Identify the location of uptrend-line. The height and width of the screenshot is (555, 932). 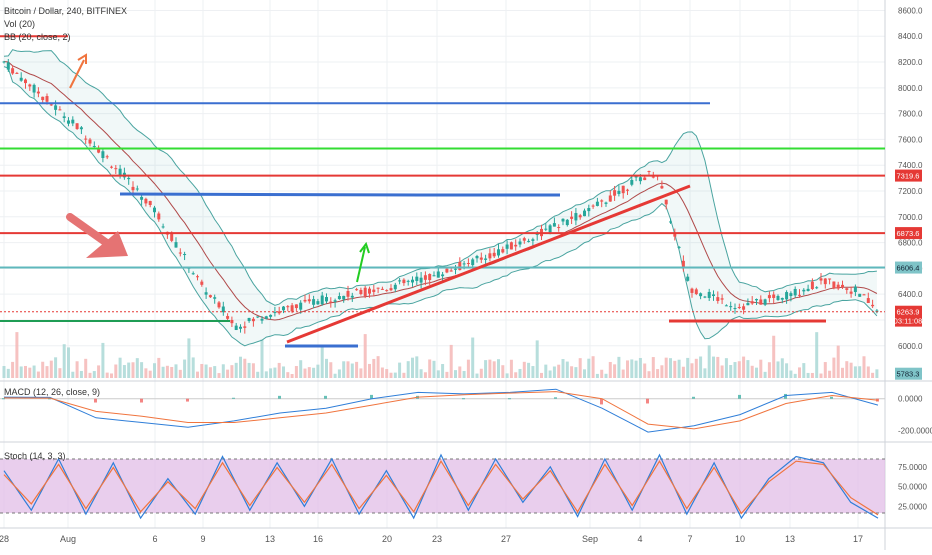
(488, 264).